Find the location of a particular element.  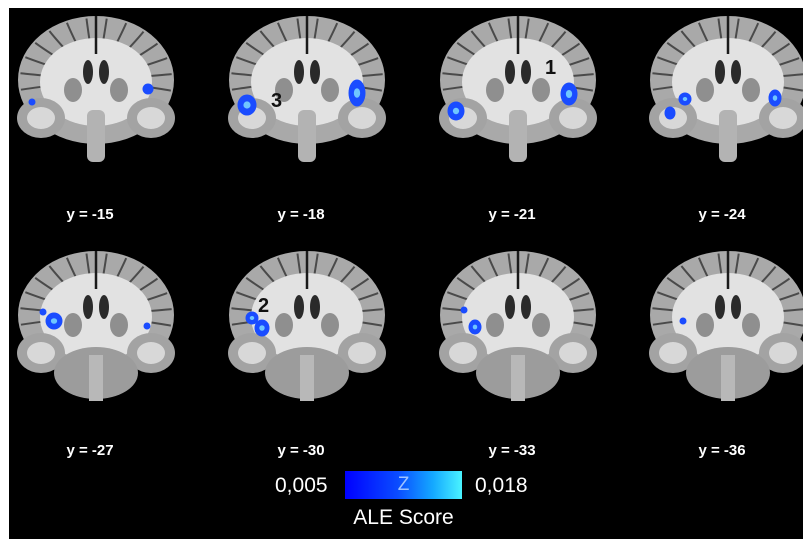

colorbar-title: ALE Score is located at coordinates (403, 517).